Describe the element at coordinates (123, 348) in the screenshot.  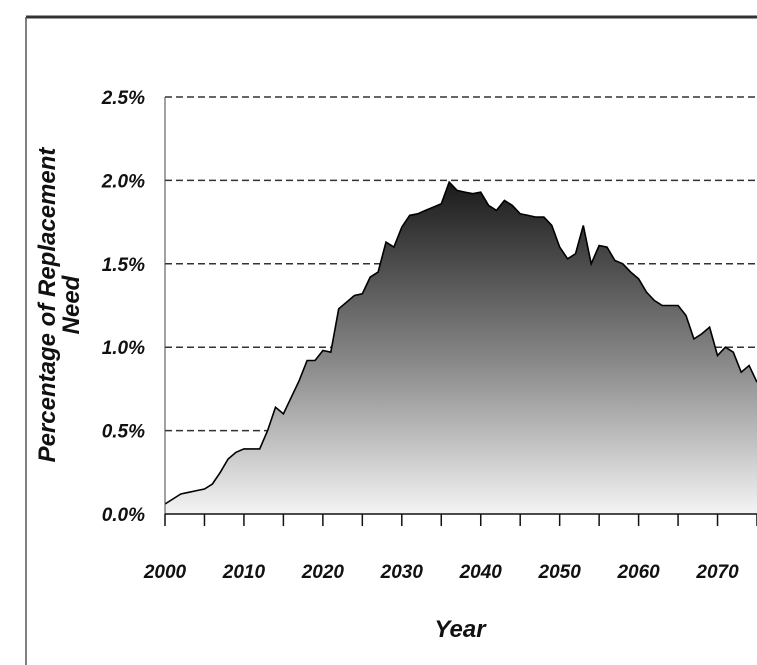
I see `y-tick-label: 1.0%` at that location.